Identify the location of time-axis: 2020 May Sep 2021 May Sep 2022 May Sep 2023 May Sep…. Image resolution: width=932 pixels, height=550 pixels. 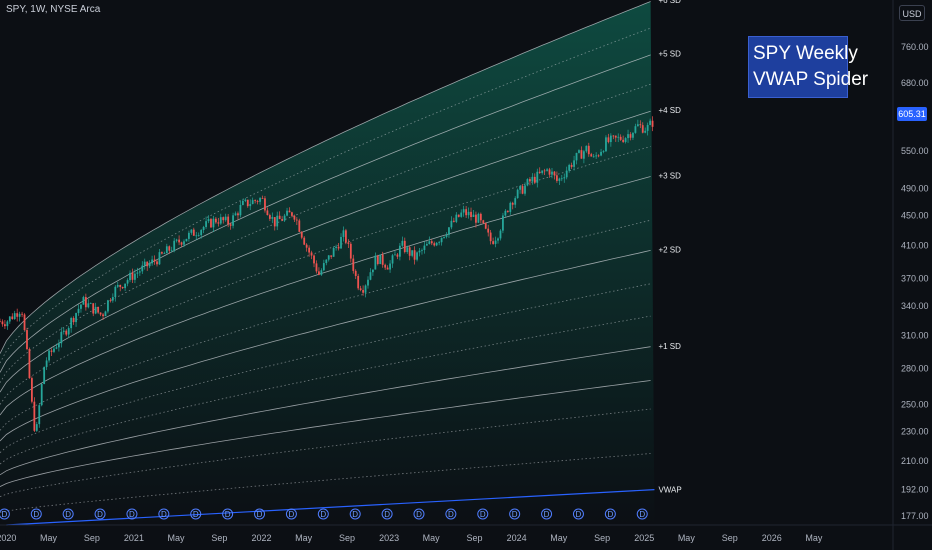
(466, 533).